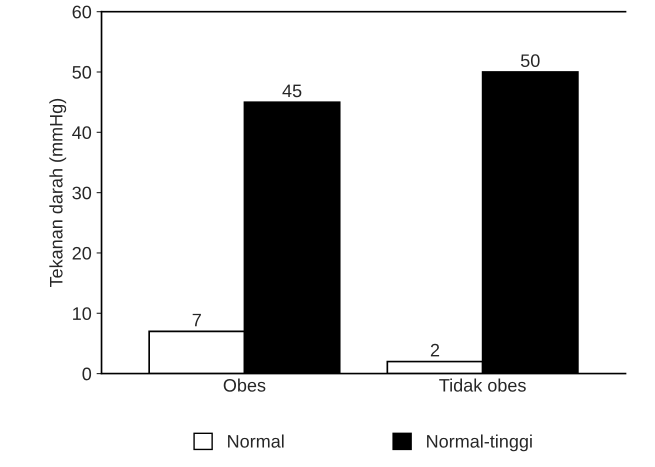 The width and height of the screenshot is (655, 467). Describe the element at coordinates (82, 12) in the screenshot. I see `y-tick-label: 60` at that location.